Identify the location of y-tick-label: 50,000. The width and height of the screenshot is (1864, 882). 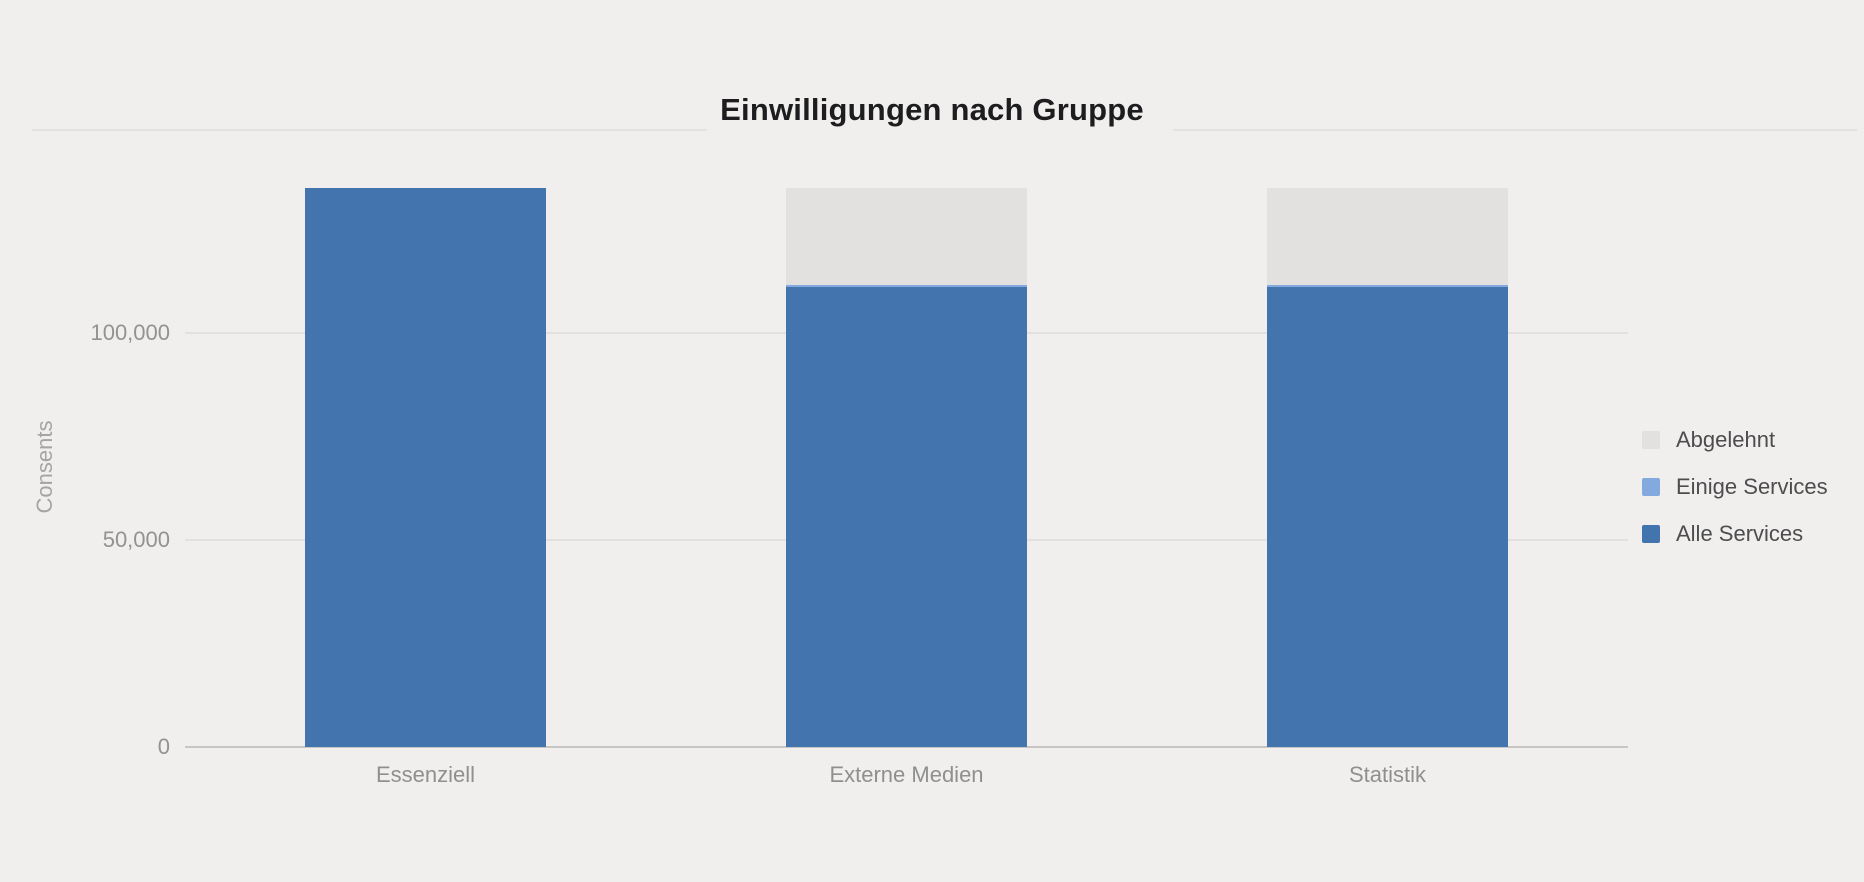
(136, 539).